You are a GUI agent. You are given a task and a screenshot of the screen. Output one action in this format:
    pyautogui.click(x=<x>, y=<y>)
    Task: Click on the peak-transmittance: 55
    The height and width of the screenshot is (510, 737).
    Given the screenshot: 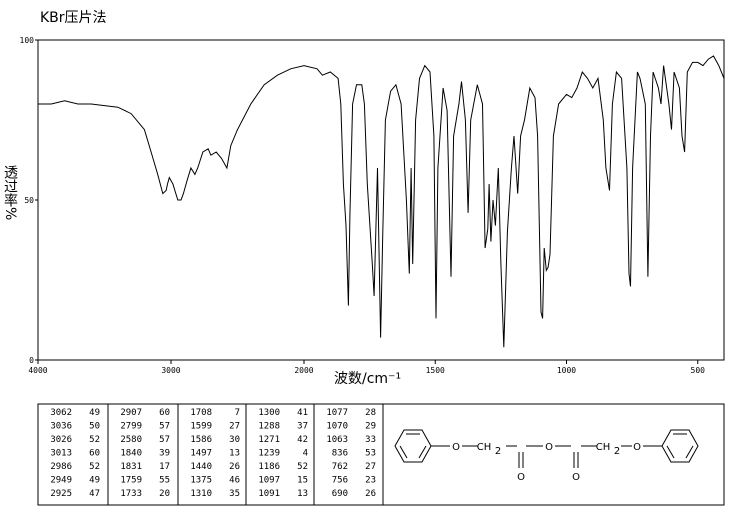 What is the action you would take?
    pyautogui.click(x=164, y=481)
    